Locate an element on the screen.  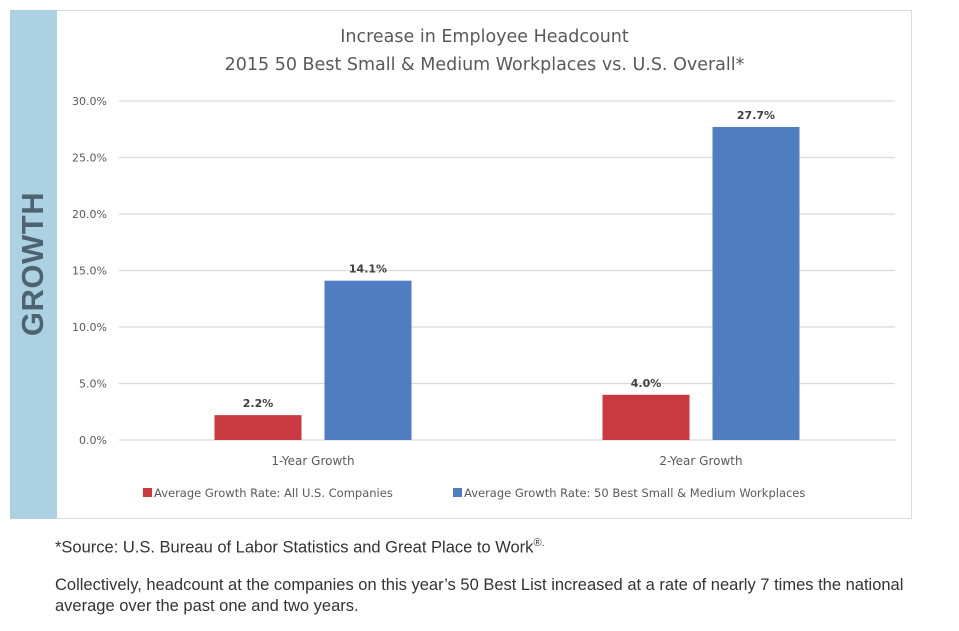
x-tick-label: 1-Year Growth is located at coordinates (312, 461).